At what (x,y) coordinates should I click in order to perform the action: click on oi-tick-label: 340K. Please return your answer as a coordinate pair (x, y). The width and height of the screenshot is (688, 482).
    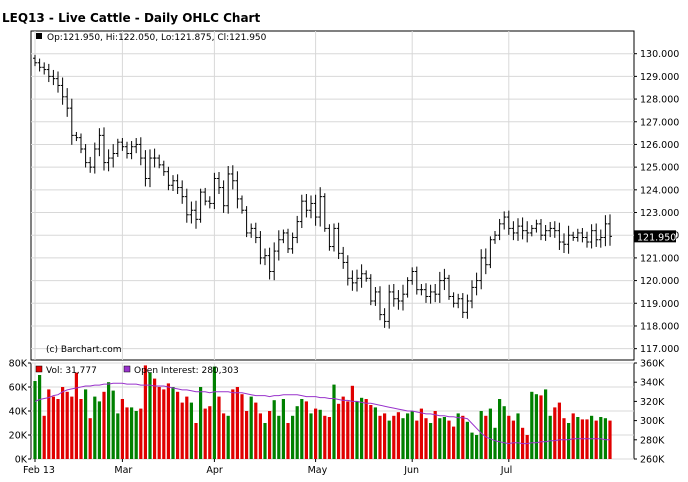
    Looking at the image, I should click on (652, 383).